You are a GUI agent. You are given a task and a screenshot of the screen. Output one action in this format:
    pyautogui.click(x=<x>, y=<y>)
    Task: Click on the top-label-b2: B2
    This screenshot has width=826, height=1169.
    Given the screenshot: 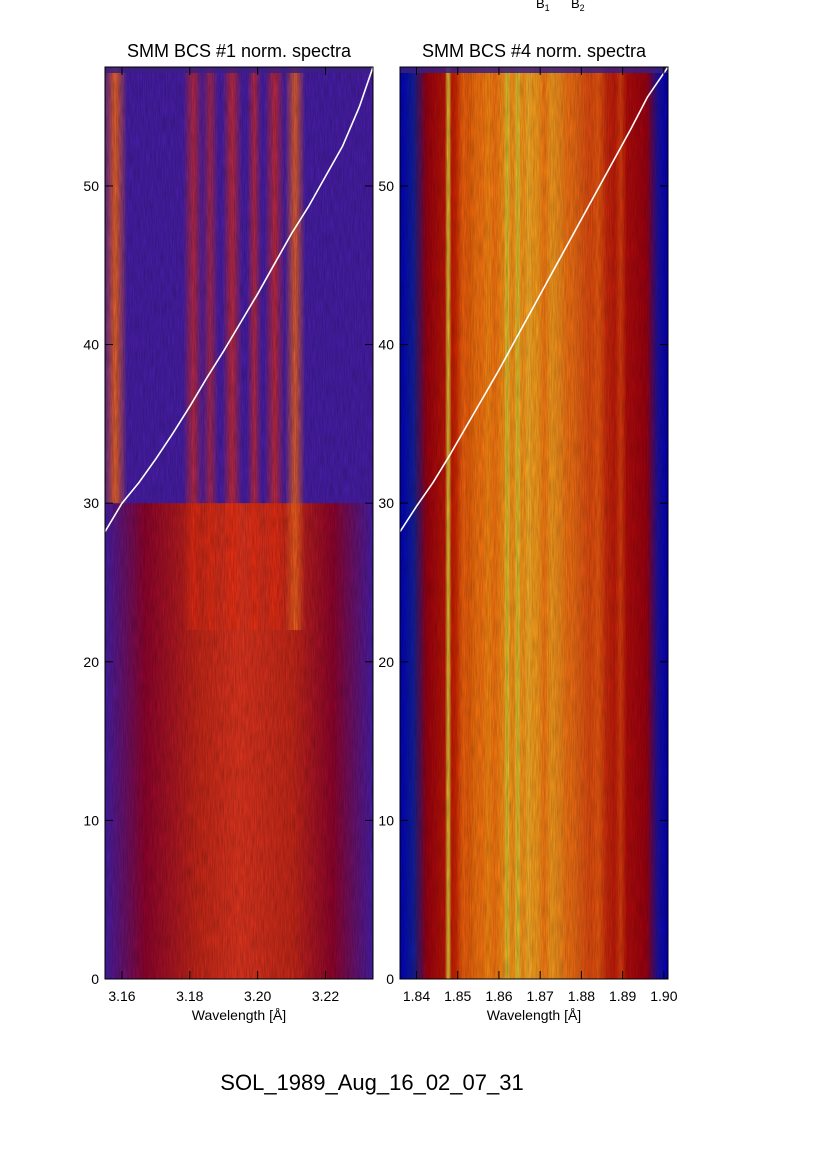 What is the action you would take?
    pyautogui.click(x=578, y=6)
    